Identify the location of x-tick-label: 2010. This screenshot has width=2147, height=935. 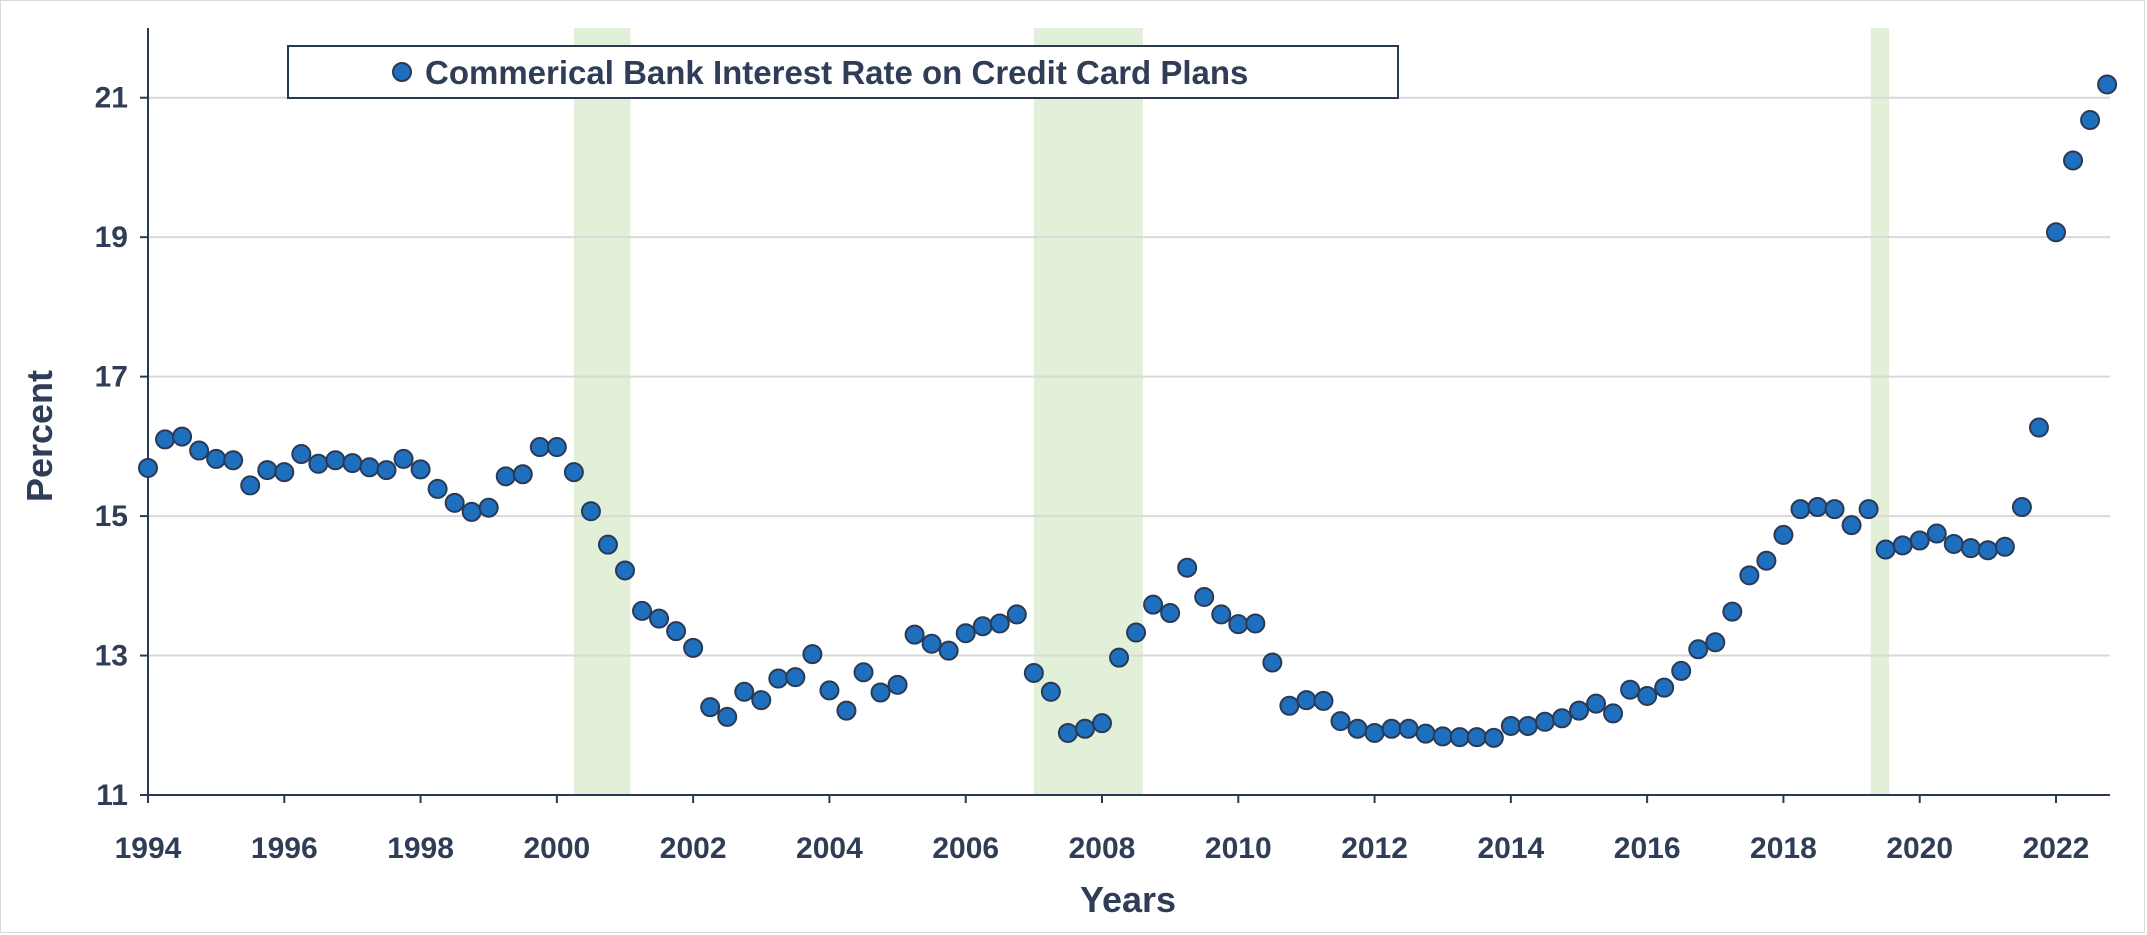
(1238, 848).